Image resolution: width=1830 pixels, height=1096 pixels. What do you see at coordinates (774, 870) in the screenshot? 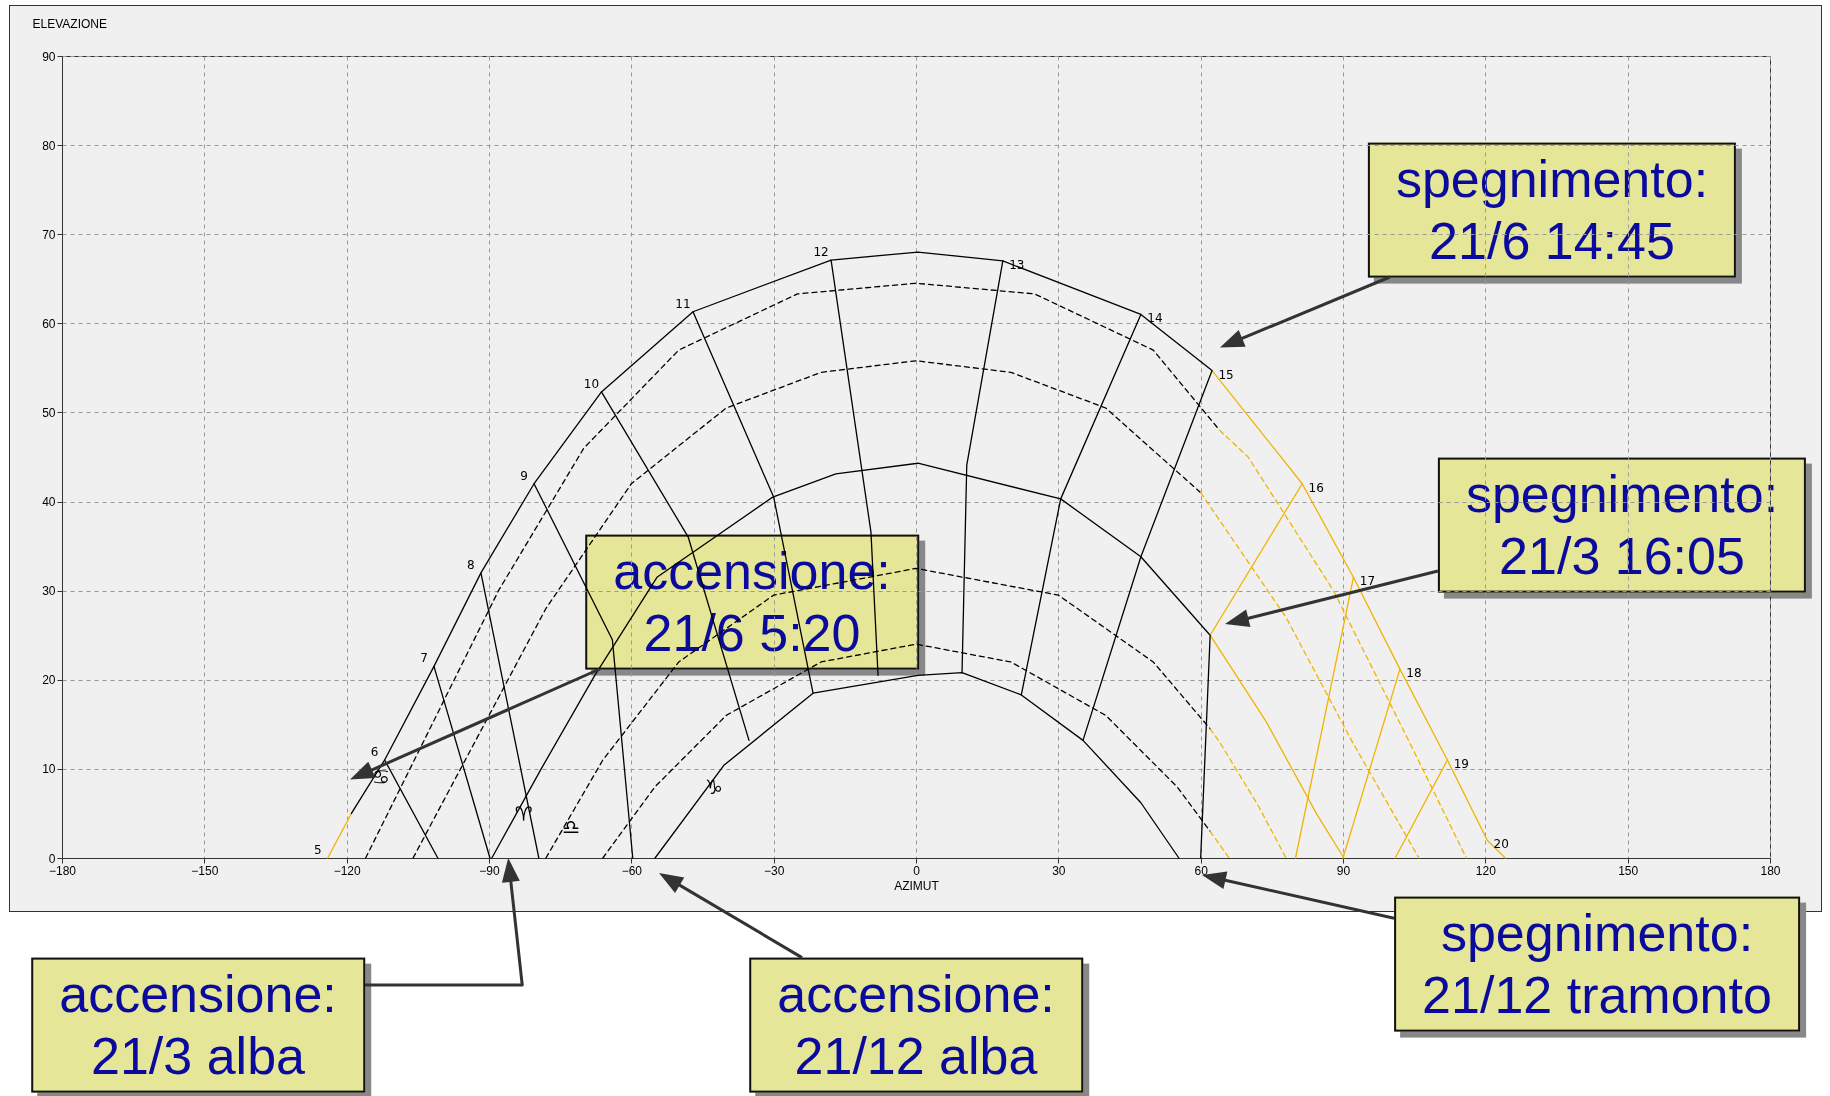
I see `x-tick-label: −30` at bounding box center [774, 870].